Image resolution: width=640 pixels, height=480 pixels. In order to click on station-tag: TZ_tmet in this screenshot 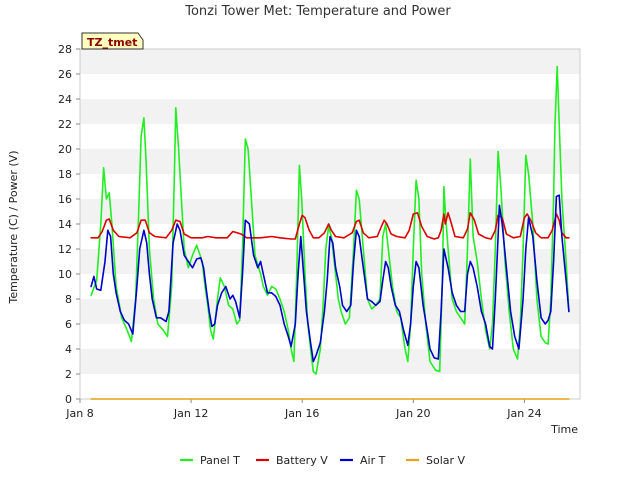, I will do `click(112, 41)`.